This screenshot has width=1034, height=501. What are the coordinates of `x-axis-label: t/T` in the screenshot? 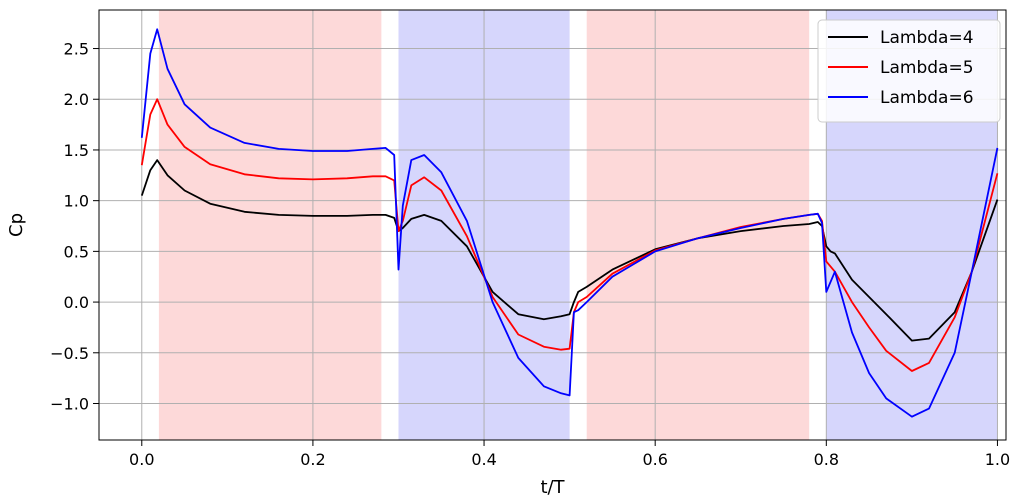 It's located at (552, 487).